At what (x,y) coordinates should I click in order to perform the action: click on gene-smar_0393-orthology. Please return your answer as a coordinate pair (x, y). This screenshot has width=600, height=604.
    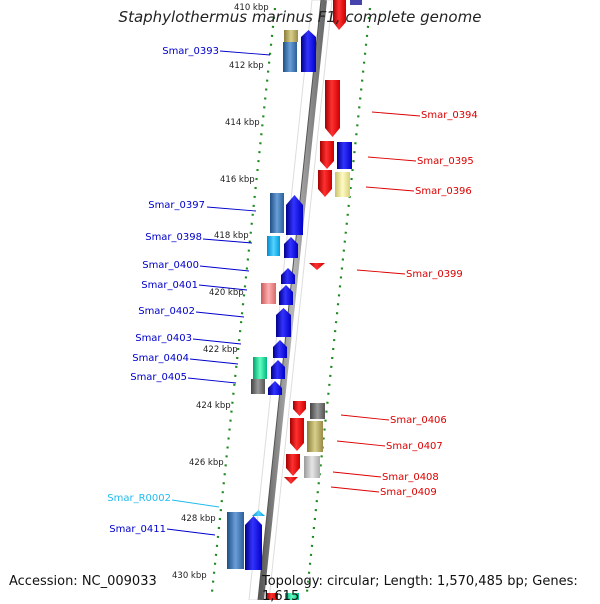
    Looking at the image, I should click on (290, 57).